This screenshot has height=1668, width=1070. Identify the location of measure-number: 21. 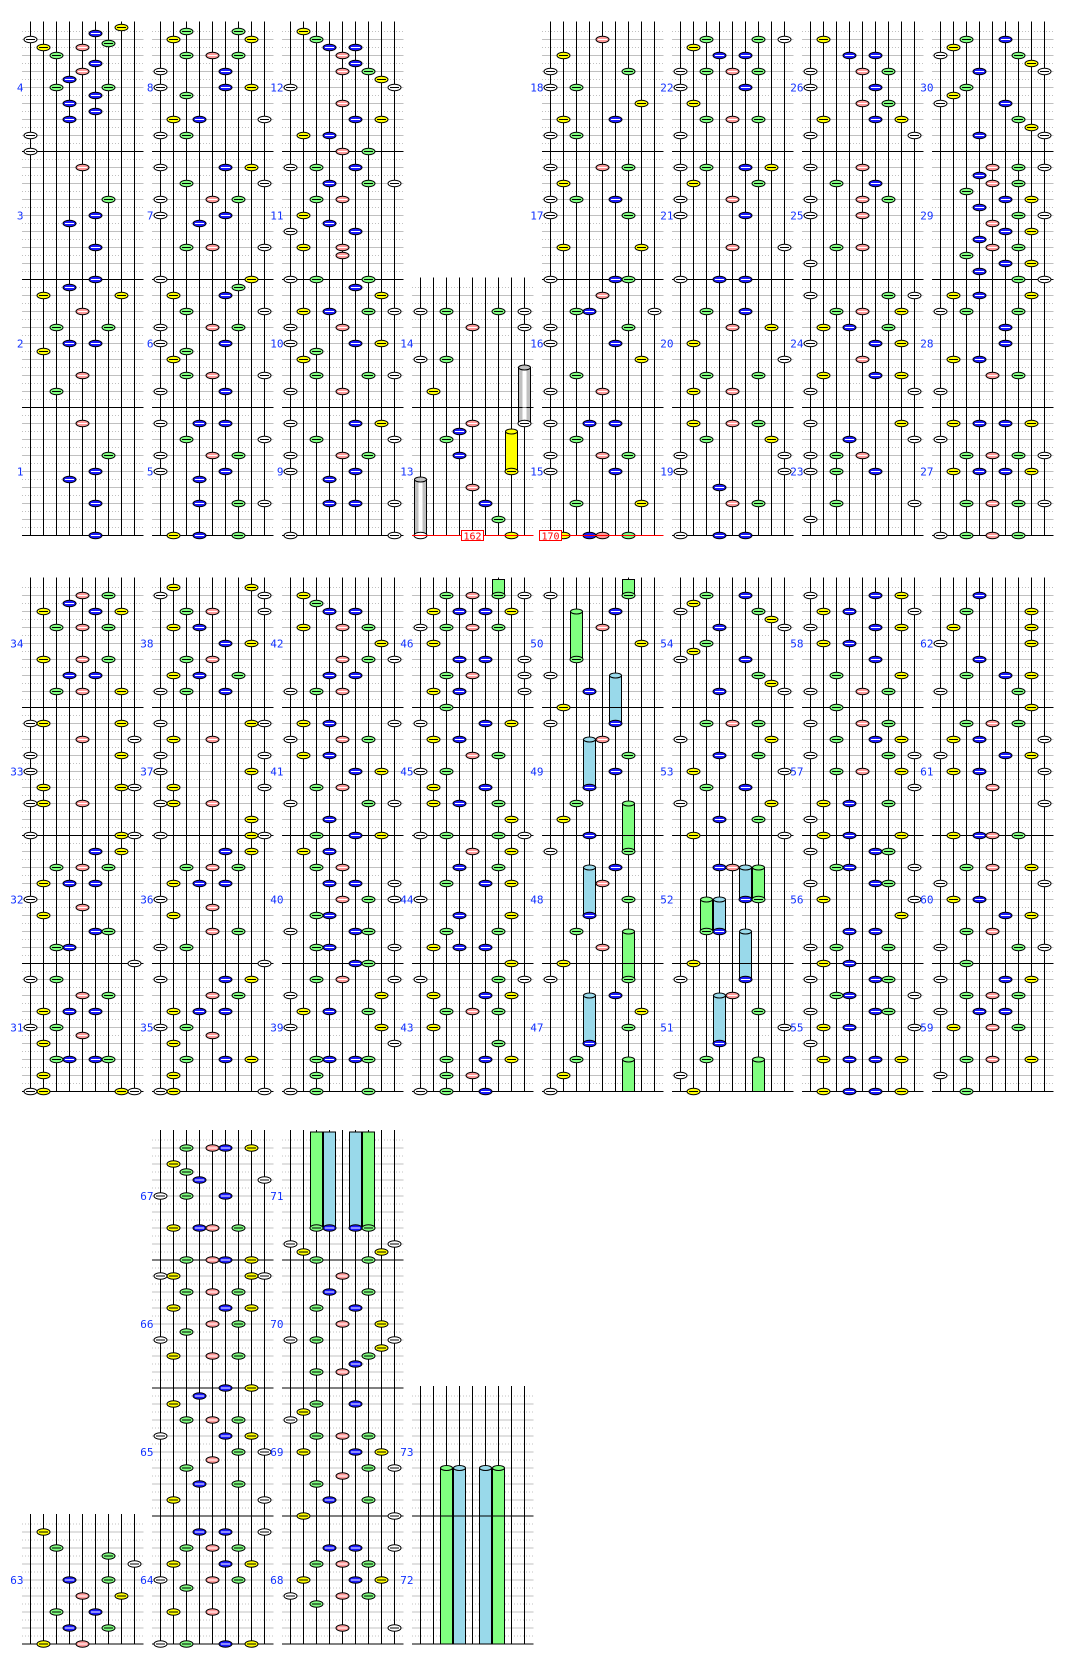
(666, 216).